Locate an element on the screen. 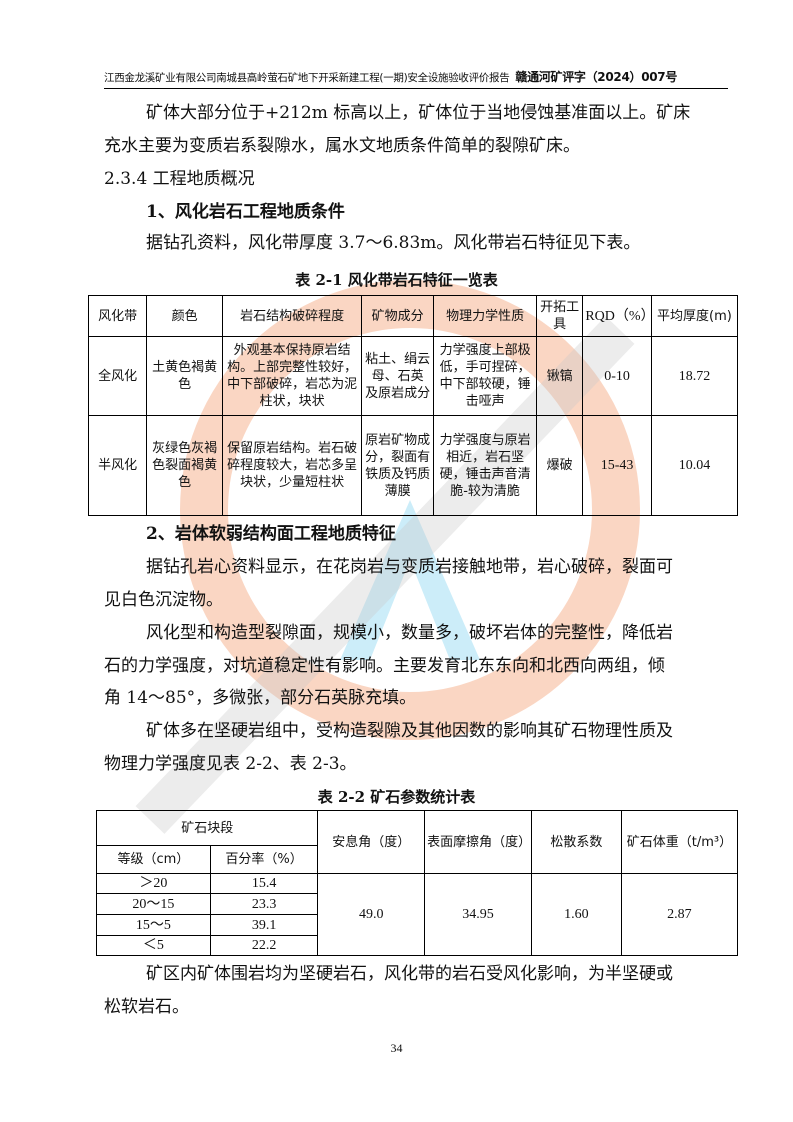 This screenshot has width=793, height=1122. header-cell: 颜色 is located at coordinates (185, 316).